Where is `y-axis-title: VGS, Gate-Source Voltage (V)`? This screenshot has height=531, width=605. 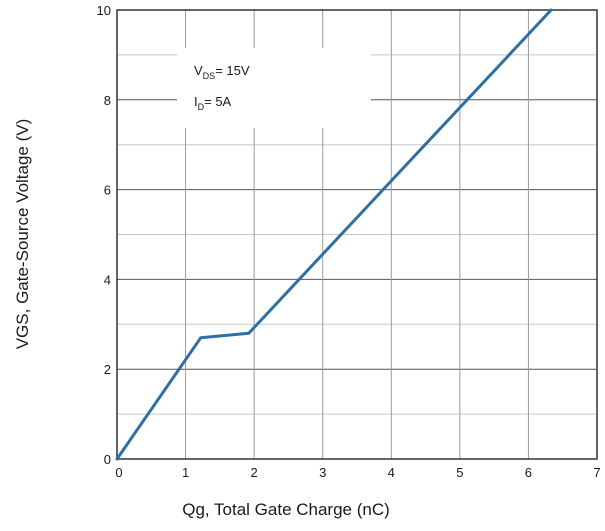 y-axis-title: VGS, Gate-Source Voltage (V) is located at coordinates (22, 234).